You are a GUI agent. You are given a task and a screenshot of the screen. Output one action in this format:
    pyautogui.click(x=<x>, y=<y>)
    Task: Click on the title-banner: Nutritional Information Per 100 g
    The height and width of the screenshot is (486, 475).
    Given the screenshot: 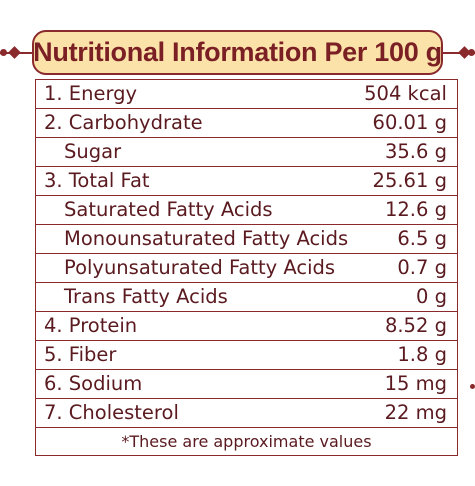 What is the action you would take?
    pyautogui.click(x=237, y=52)
    